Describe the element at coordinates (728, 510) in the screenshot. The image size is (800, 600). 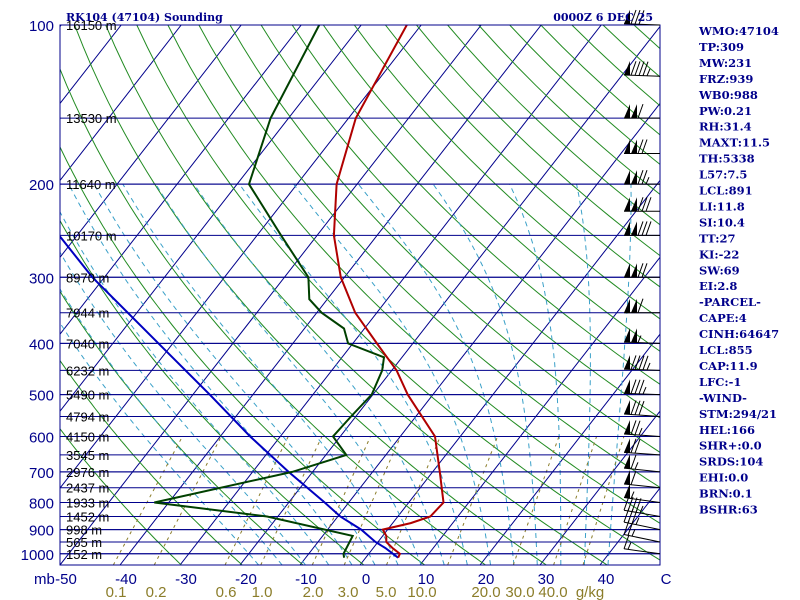
I see `index-bshr: BSHR:63` at that location.